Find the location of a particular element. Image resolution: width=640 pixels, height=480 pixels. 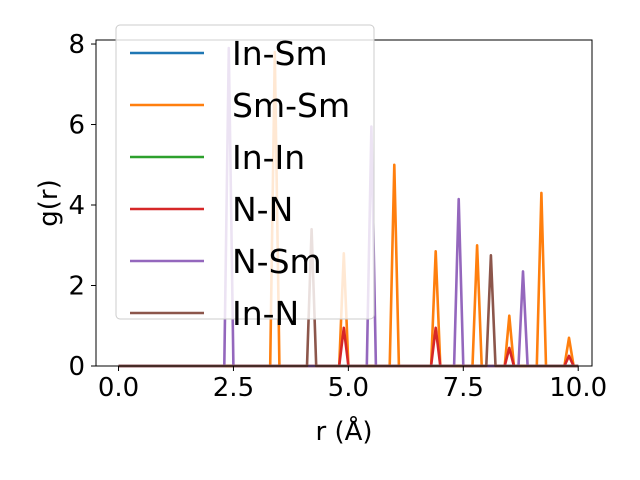

legend-label: N-Sm is located at coordinates (277, 261).